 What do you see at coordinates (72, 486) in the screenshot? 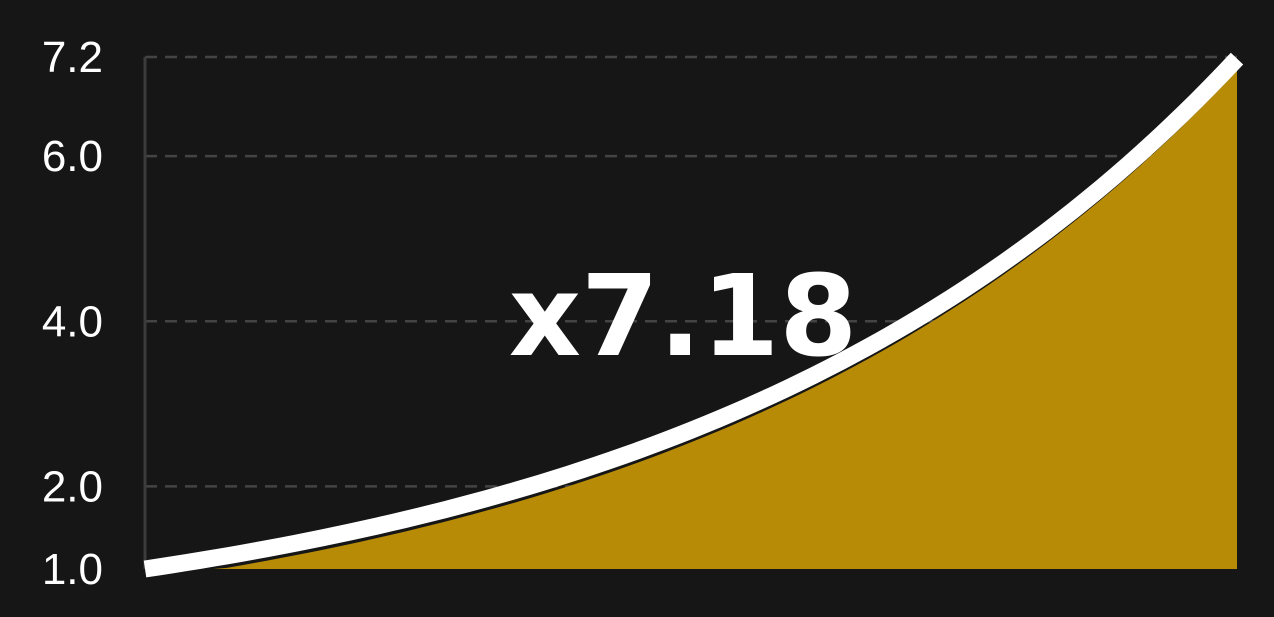
I see `y-tick-label: 2.0` at bounding box center [72, 486].